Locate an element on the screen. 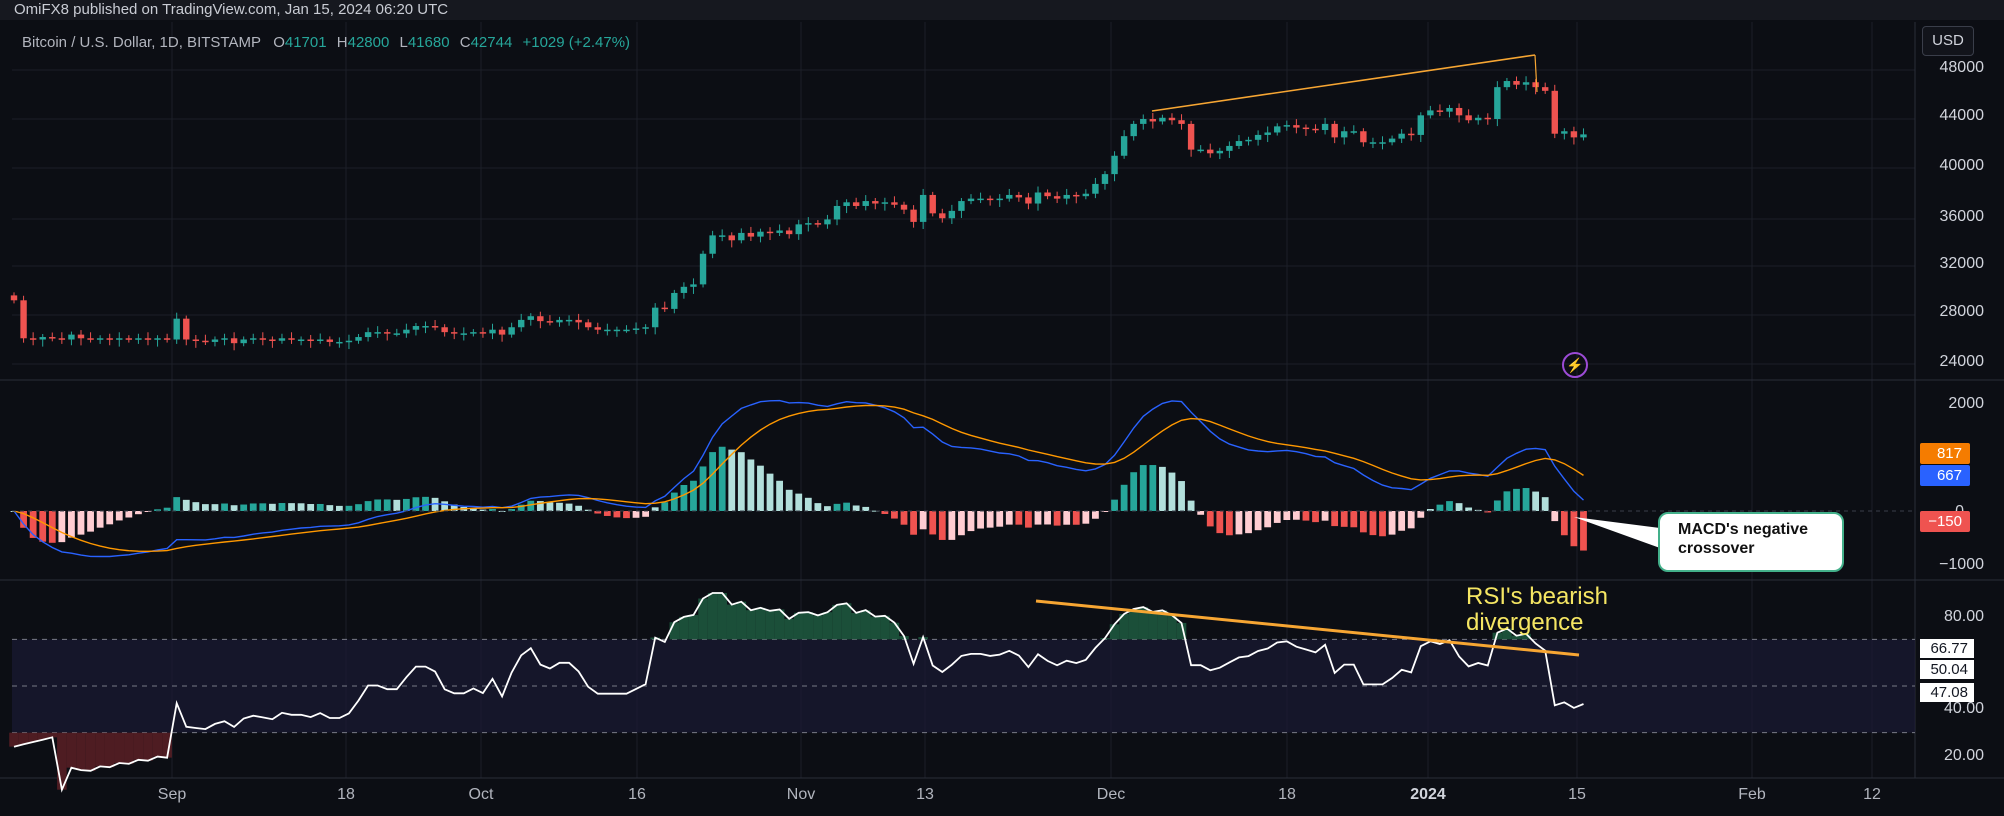 This screenshot has height=816, width=2004. price-trendline is located at coordinates (1343, 83).